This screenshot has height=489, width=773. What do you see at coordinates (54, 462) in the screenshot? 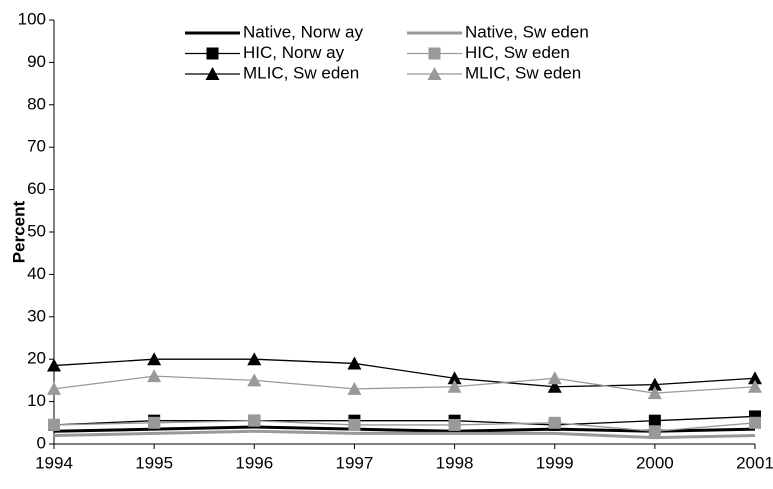
I see `x-tick-label: 1994` at bounding box center [54, 462].